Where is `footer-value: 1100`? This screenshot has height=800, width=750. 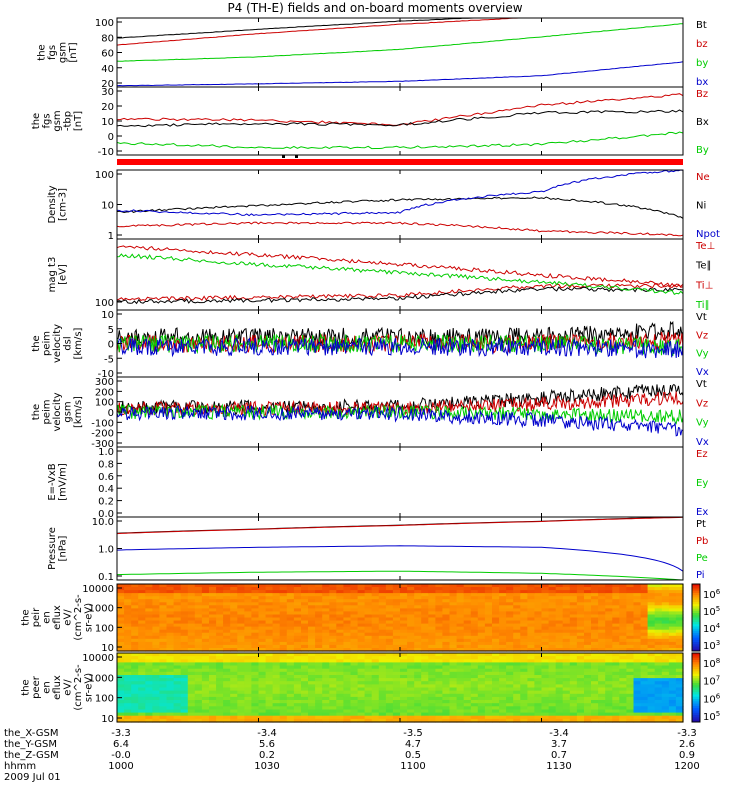 footer-value: 1100 is located at coordinates (413, 766).